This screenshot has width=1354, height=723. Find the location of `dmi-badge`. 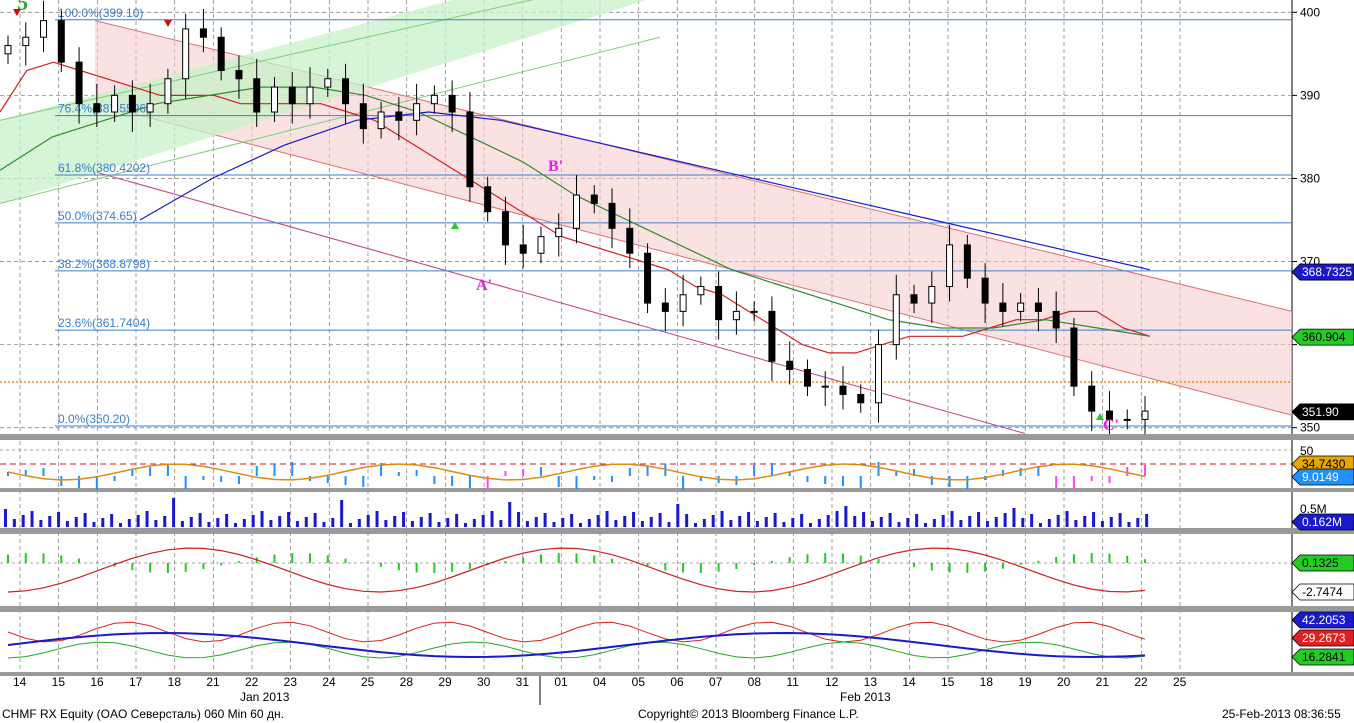

dmi-badge is located at coordinates (1322, 657).